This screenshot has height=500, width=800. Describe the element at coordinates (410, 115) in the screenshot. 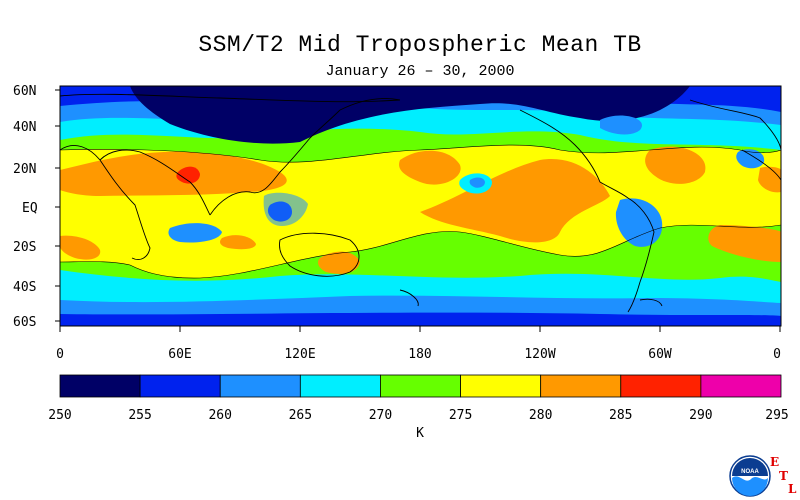

I see `band-250-north` at that location.